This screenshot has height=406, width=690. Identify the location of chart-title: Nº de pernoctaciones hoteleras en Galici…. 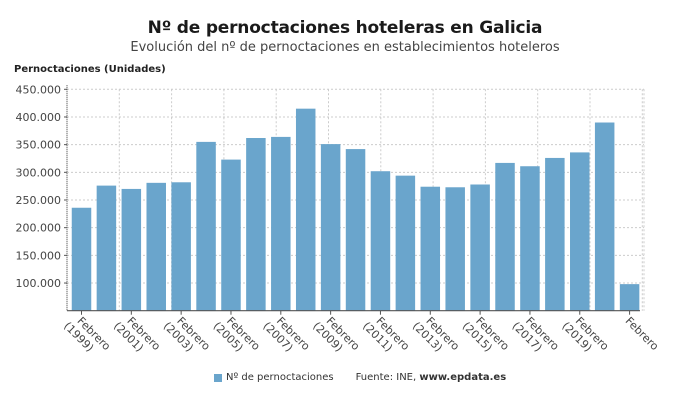
(345, 28).